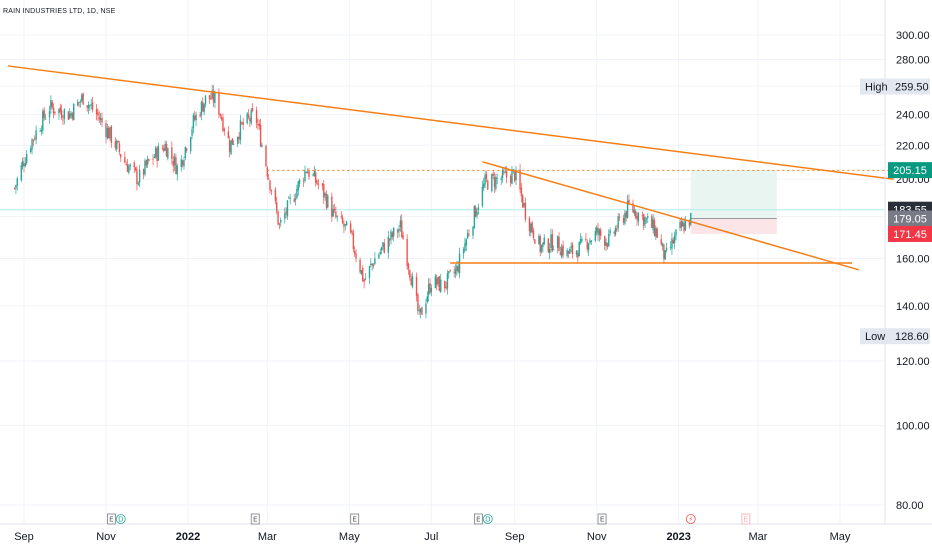 The height and width of the screenshot is (550, 932). What do you see at coordinates (910, 233) in the screenshot?
I see `price-tag-stop` at bounding box center [910, 233].